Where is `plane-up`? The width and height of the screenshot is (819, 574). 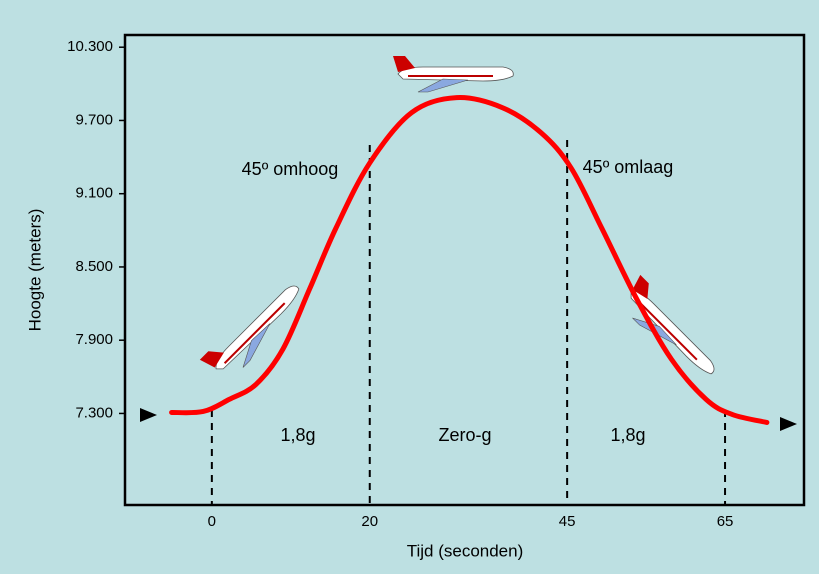
plane-up is located at coordinates (249, 327).